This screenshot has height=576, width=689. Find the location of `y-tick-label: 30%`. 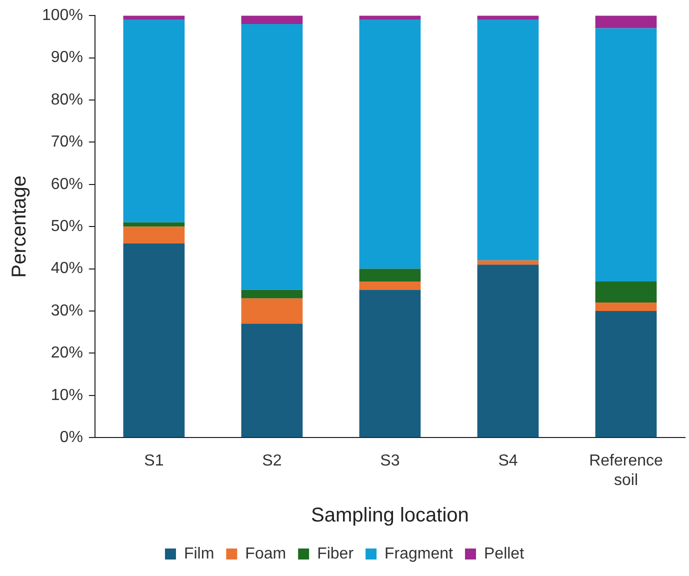

y-tick-label: 30% is located at coordinates (66, 311).